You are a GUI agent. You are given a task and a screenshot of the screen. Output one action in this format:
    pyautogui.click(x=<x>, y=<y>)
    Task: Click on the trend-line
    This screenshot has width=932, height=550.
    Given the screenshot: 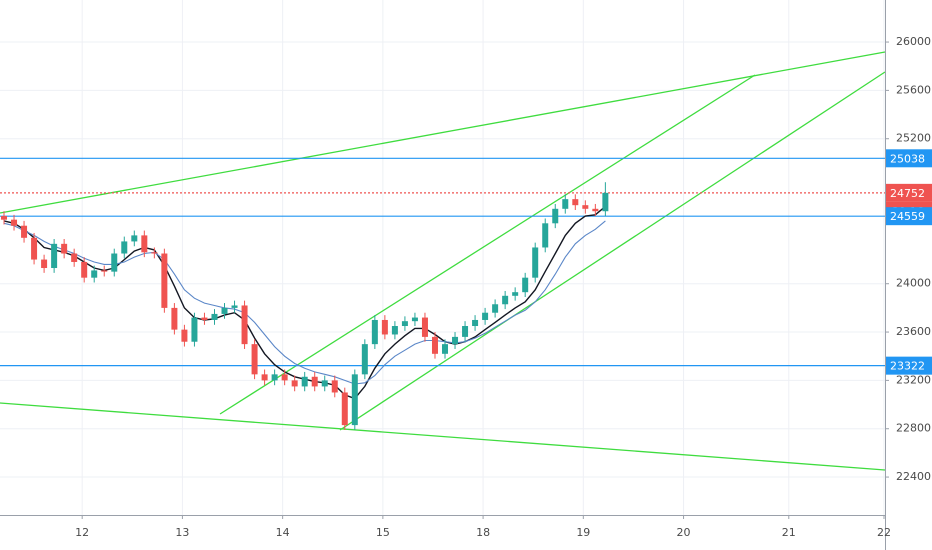 What is the action you would take?
    pyautogui.click(x=443, y=436)
    